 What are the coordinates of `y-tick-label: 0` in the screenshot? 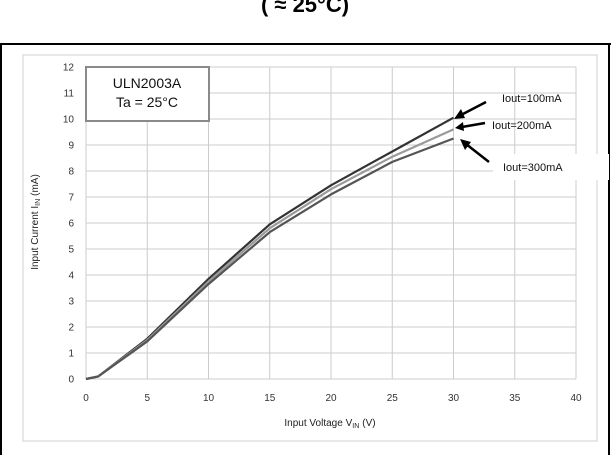 It's located at (71, 380).